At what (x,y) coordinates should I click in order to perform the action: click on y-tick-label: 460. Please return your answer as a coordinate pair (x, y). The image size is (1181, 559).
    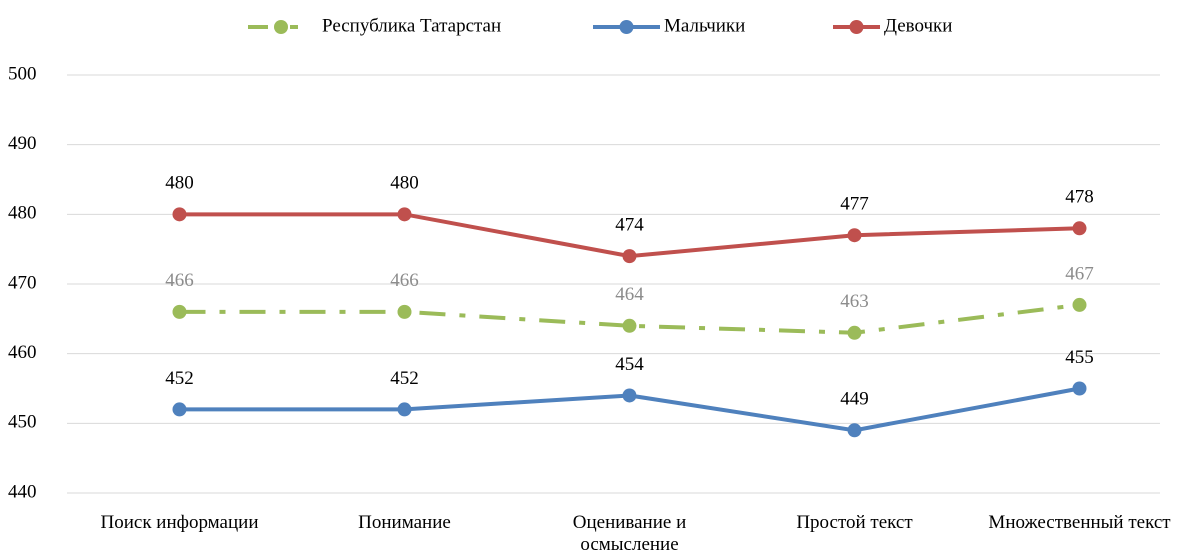
    Looking at the image, I should click on (22, 352).